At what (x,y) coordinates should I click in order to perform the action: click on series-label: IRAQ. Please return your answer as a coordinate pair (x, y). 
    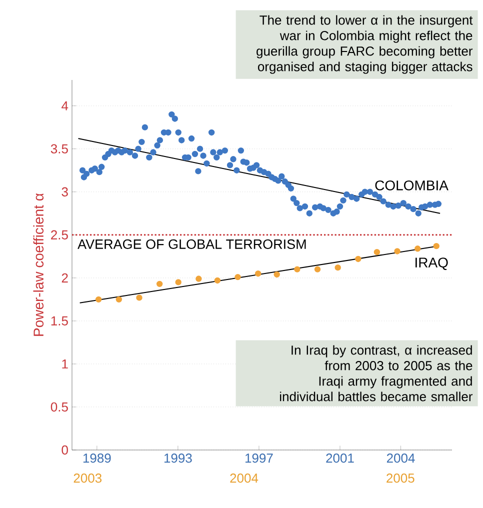
    Looking at the image, I should click on (432, 264).